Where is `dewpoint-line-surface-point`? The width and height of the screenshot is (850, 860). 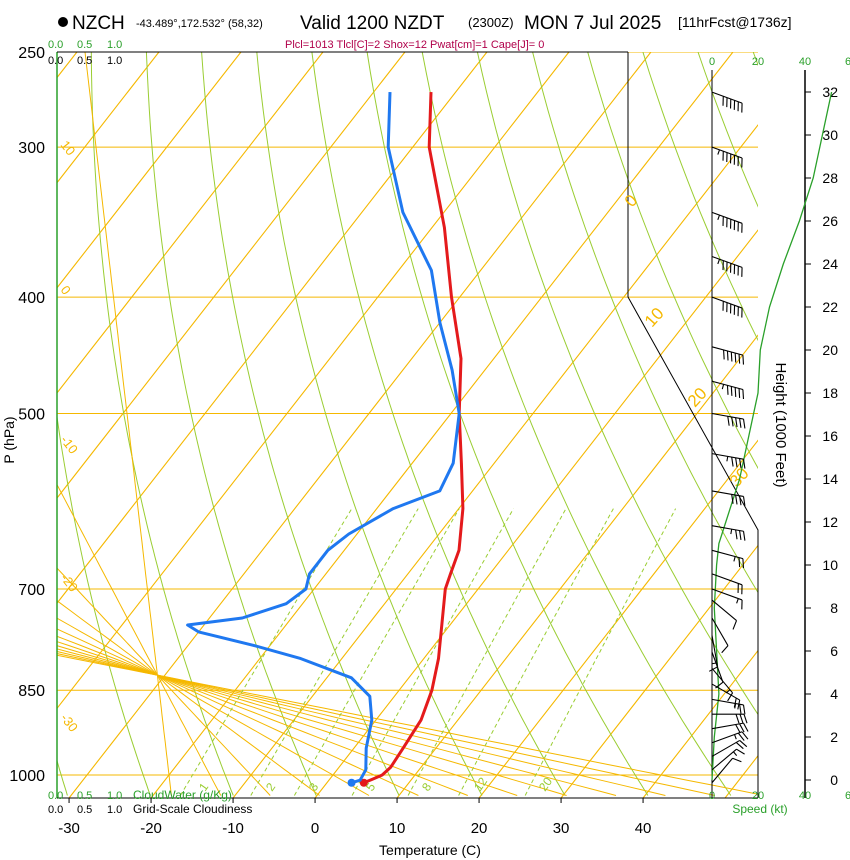
dewpoint-line-surface-point is located at coordinates (351, 782).